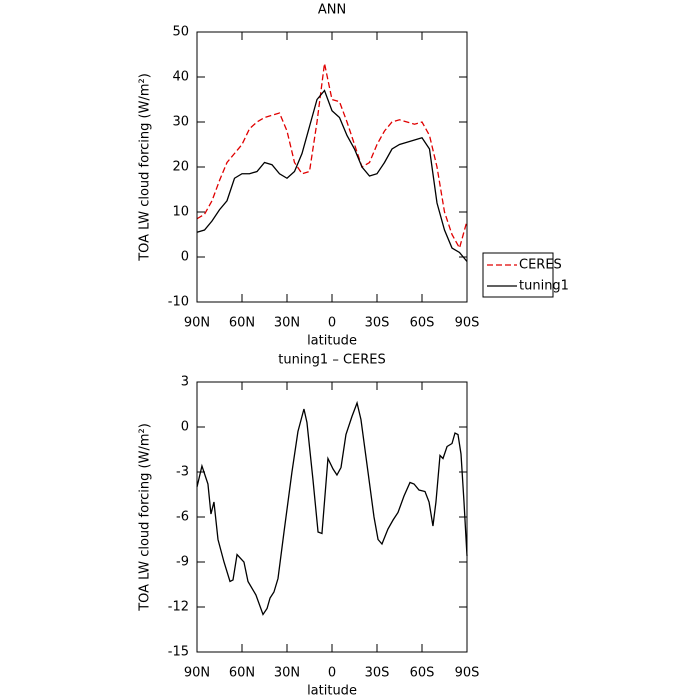 The image size is (700, 700). What do you see at coordinates (518, 275) in the screenshot?
I see `legend-frame` at bounding box center [518, 275].